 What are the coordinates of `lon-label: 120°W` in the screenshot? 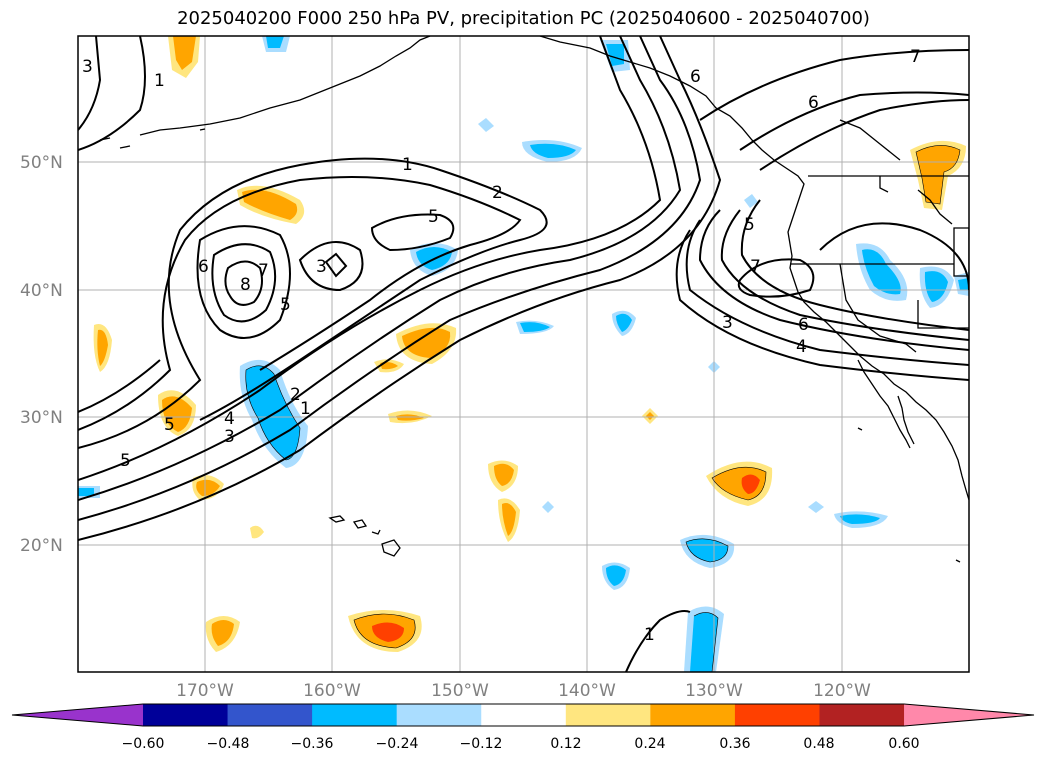 It's located at (842, 691).